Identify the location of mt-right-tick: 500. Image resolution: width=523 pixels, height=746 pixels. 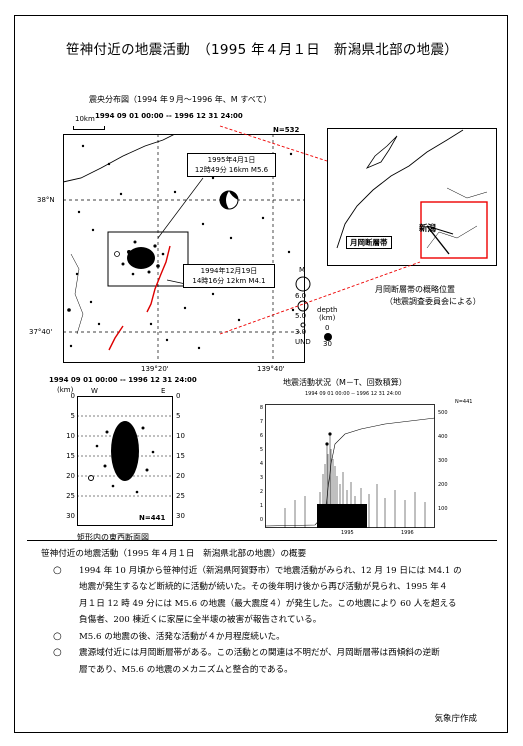
(443, 413).